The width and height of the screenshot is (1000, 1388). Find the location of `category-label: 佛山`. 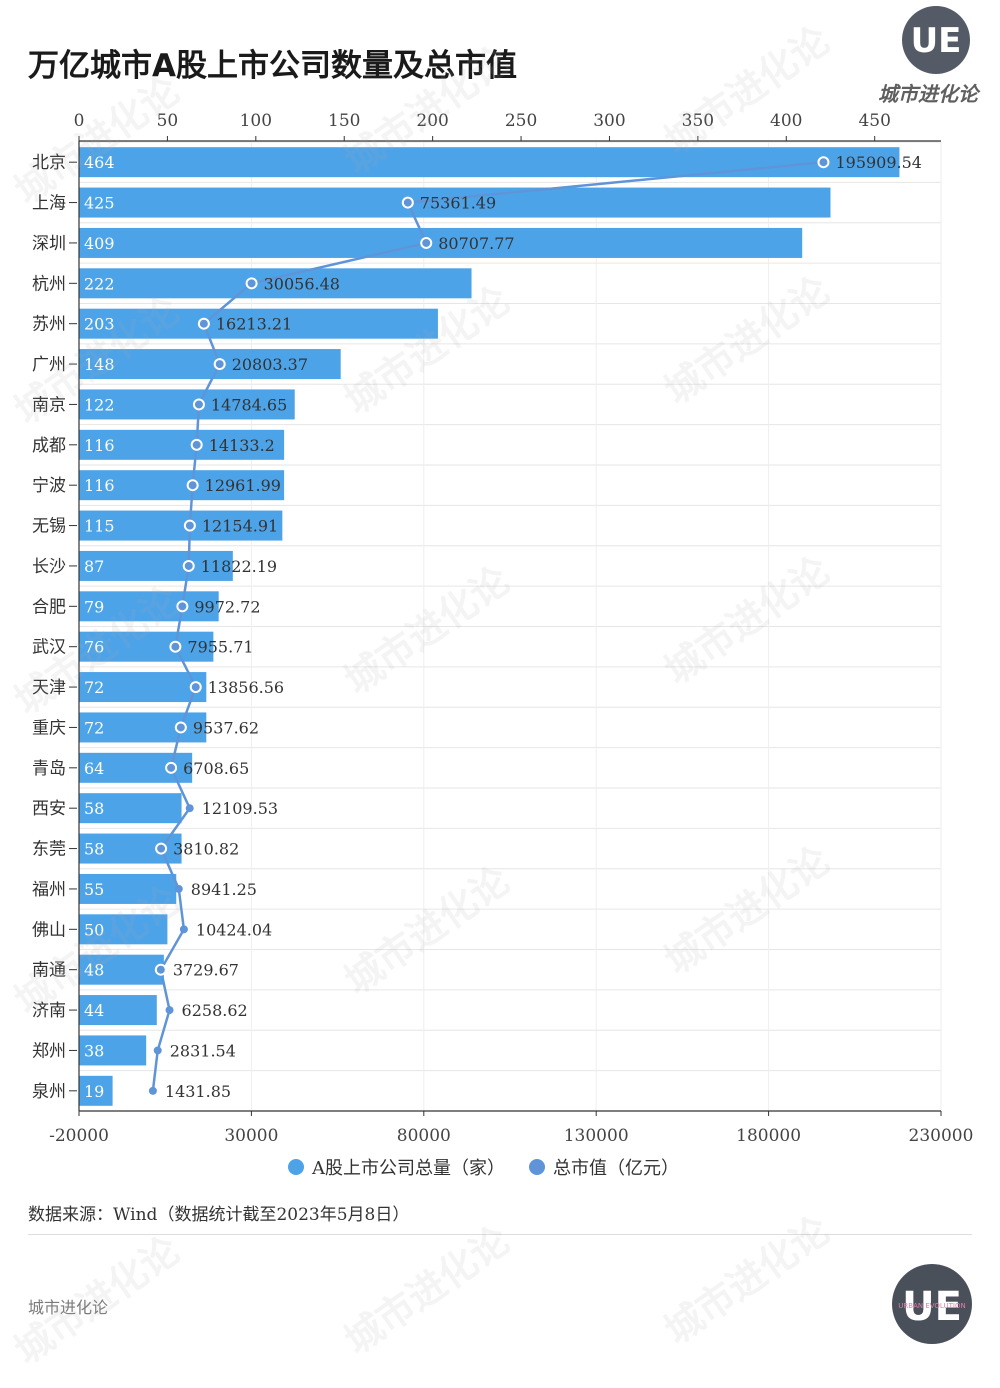

category-label: 佛山 is located at coordinates (49, 930).